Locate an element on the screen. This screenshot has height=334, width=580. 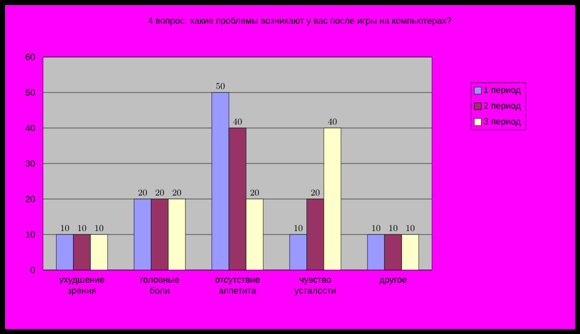
x-tick-label: ухудшение зрения is located at coordinates (81, 287).